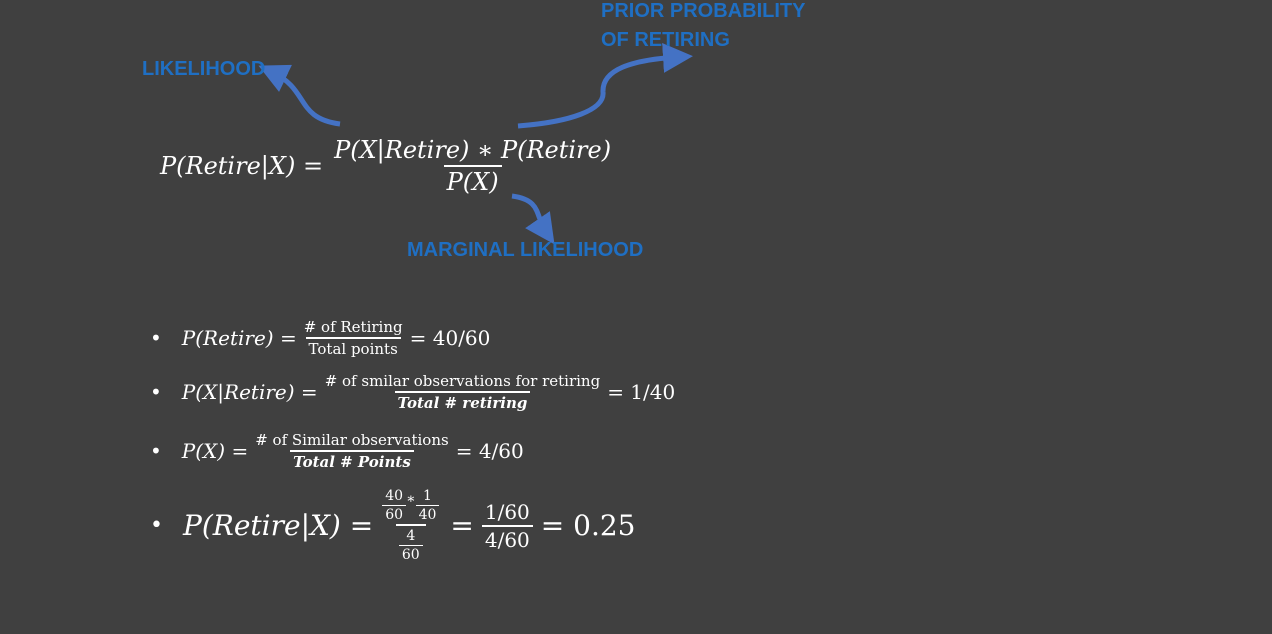 The height and width of the screenshot is (634, 1272). I want to click on marginal-rhs: = 4/60, so click(489, 451).